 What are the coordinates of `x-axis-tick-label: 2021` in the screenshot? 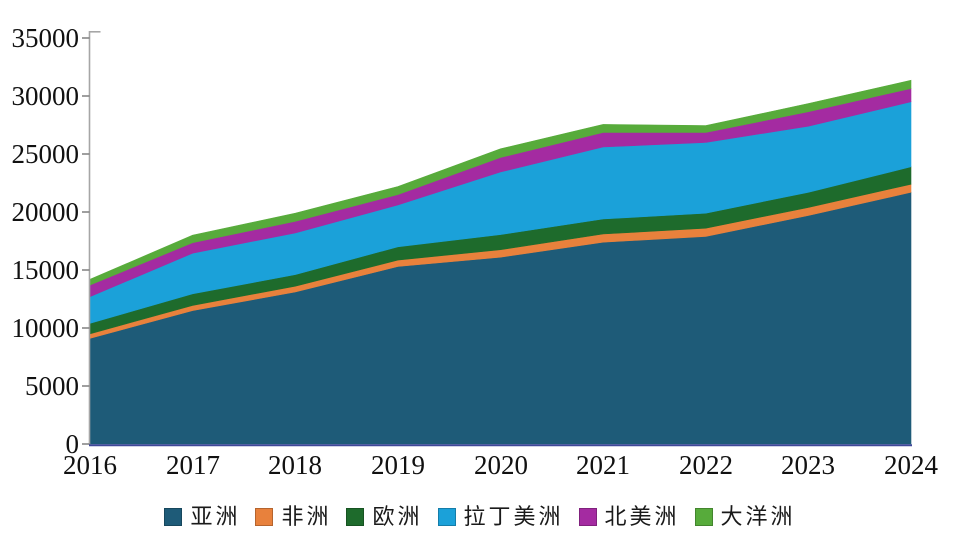 It's located at (603, 465).